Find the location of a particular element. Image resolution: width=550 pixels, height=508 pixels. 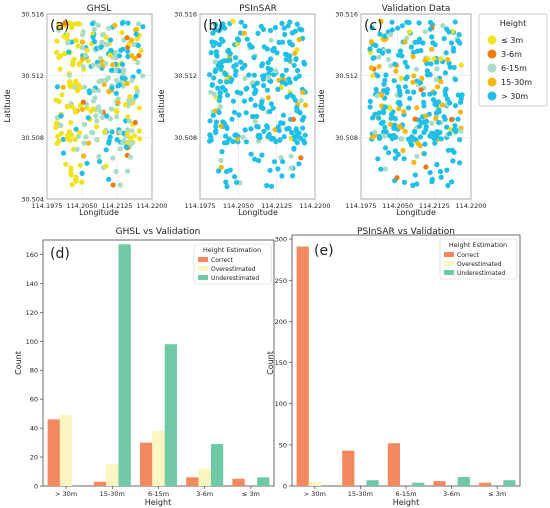

x-tick-label: 3-6m is located at coordinates (451, 494).